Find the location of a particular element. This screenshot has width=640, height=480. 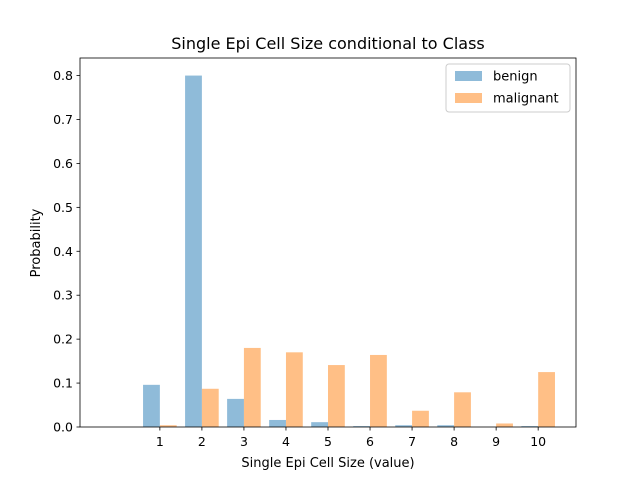

y-tick-label: 0.1 is located at coordinates (63, 383).